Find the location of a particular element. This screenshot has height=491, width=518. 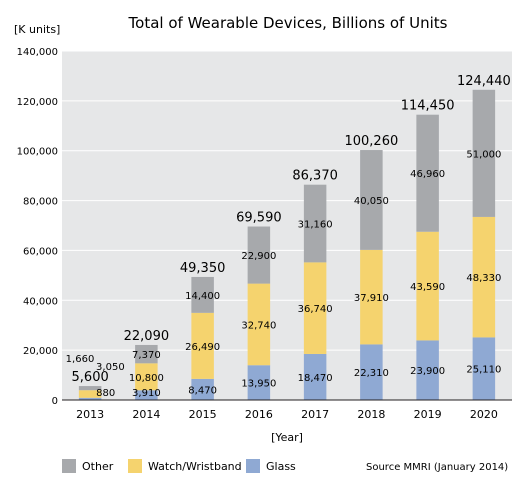

total-label: 5,600 is located at coordinates (90, 377).